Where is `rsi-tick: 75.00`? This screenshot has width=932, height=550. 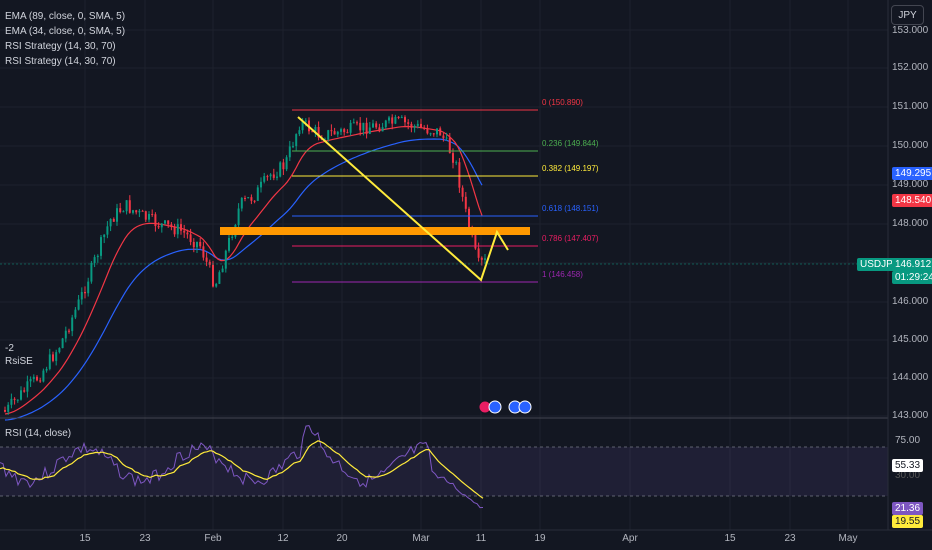
rsi-tick: 75.00 is located at coordinates (908, 440).